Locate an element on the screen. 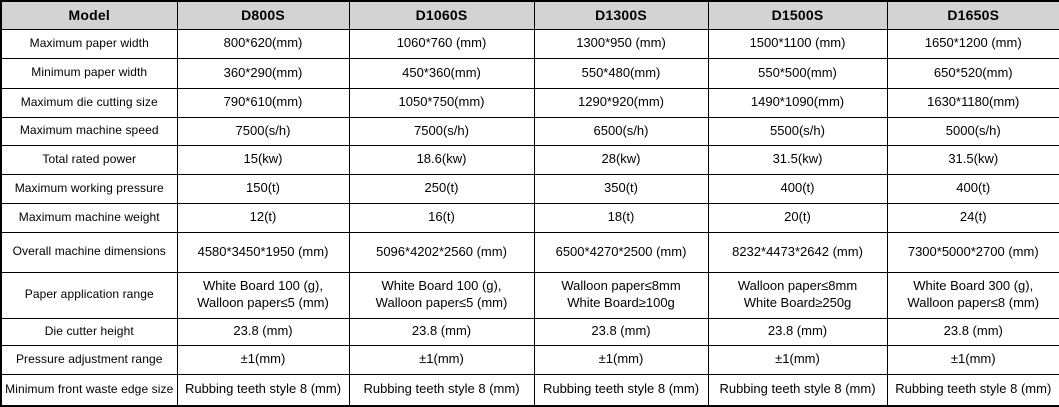 This screenshot has width=1059, height=407. spec-cell: 20(t) is located at coordinates (797, 217).